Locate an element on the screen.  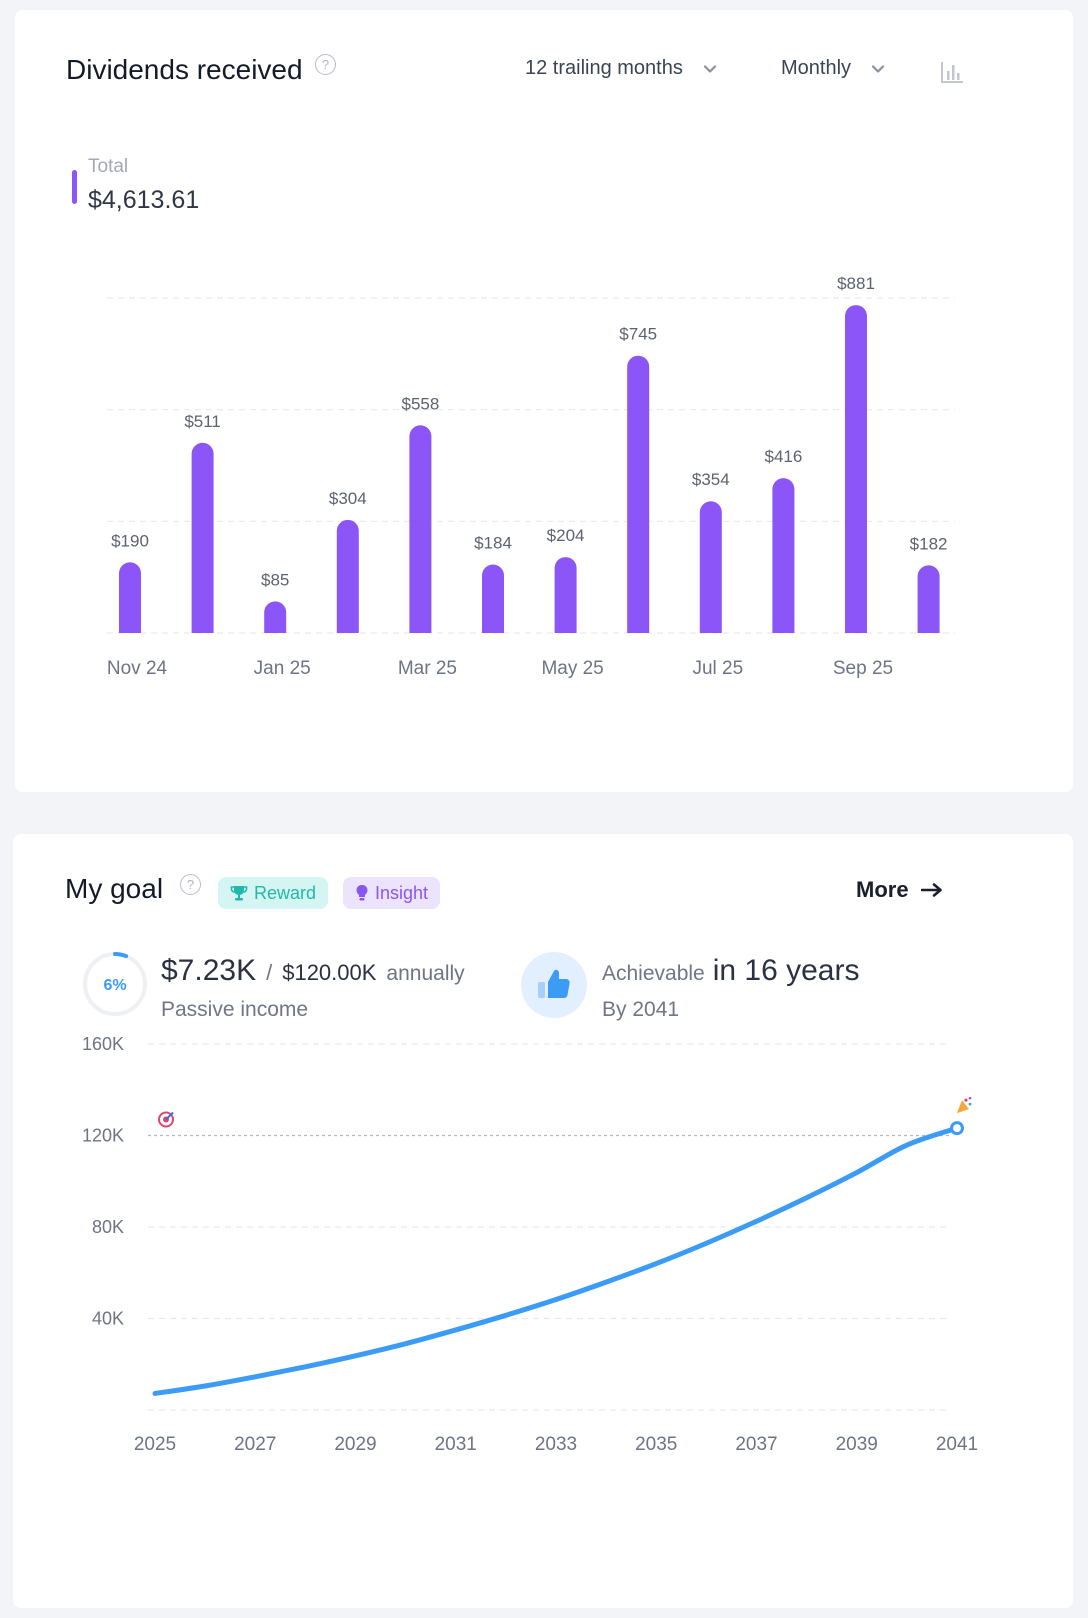
passive-income-stat: $7.23K / $120.00K annually is located at coordinates (313, 971).